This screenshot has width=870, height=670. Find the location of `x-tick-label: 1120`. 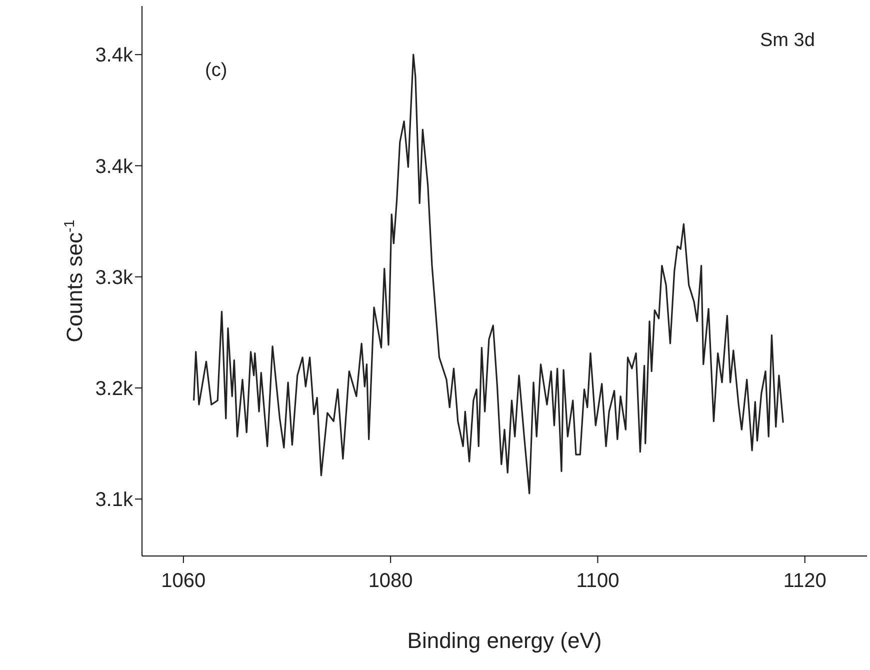

x-tick-label: 1120 is located at coordinates (804, 581).